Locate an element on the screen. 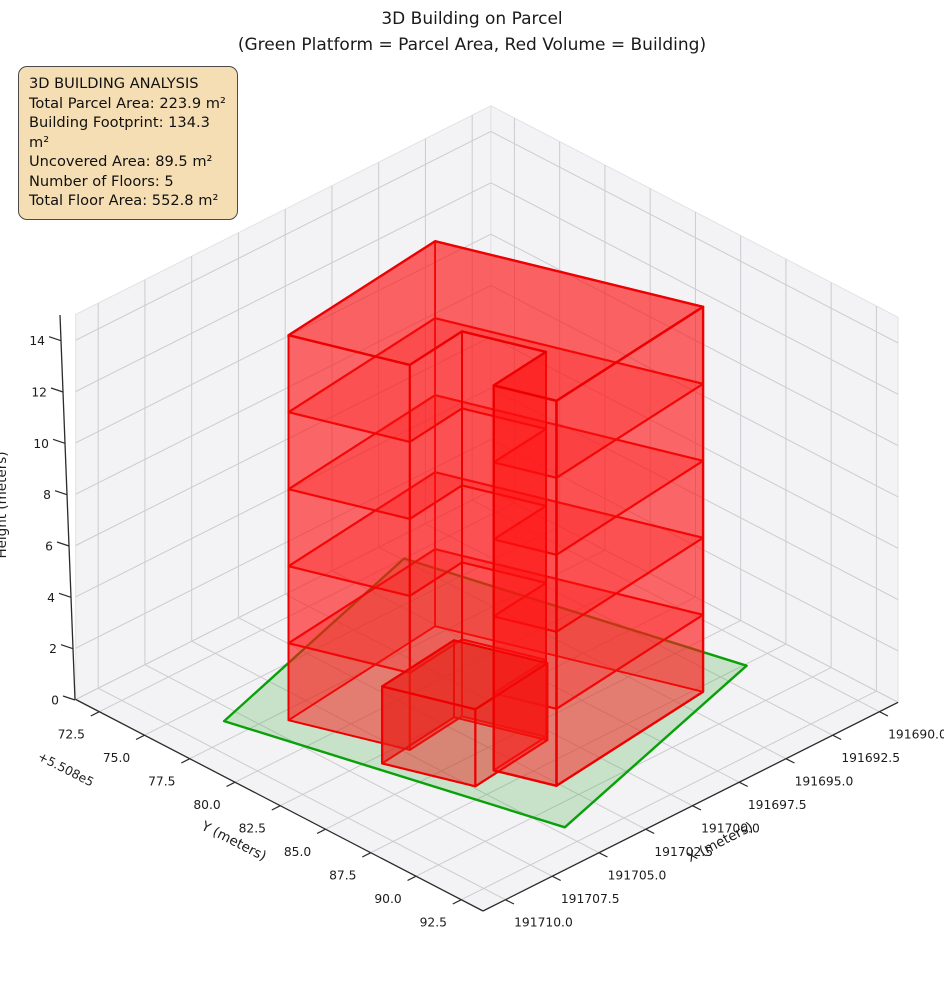  y-tick-label: 77.5 is located at coordinates (161, 782).